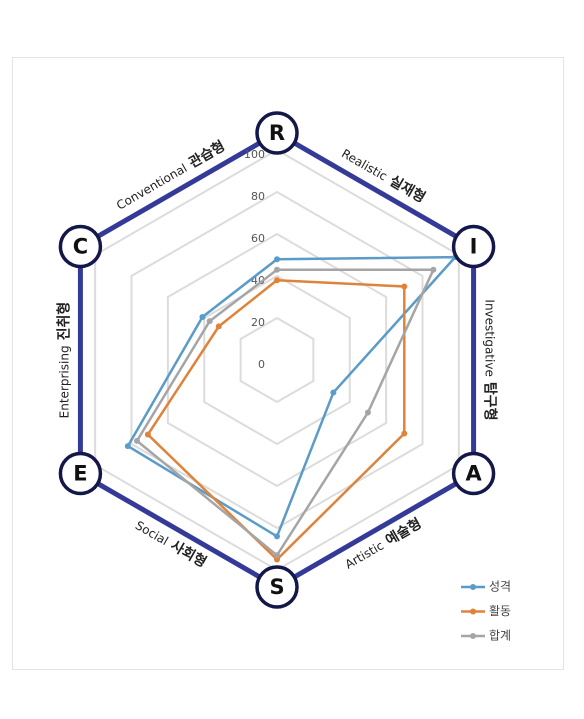 This screenshot has height=719, width=584. Describe the element at coordinates (64, 381) in the screenshot. I see `axis-title-en: Enterprising` at that location.